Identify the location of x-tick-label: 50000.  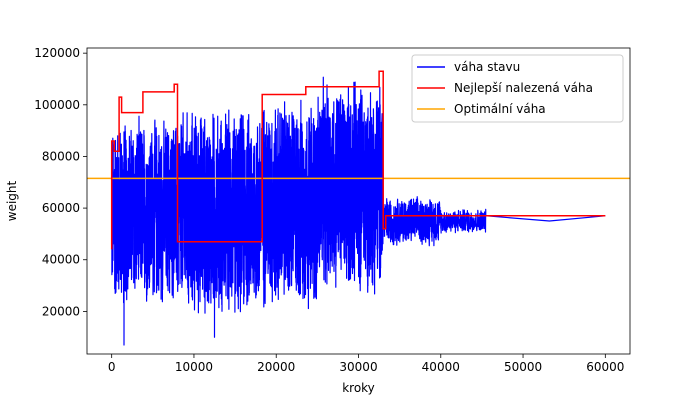
(523, 367).